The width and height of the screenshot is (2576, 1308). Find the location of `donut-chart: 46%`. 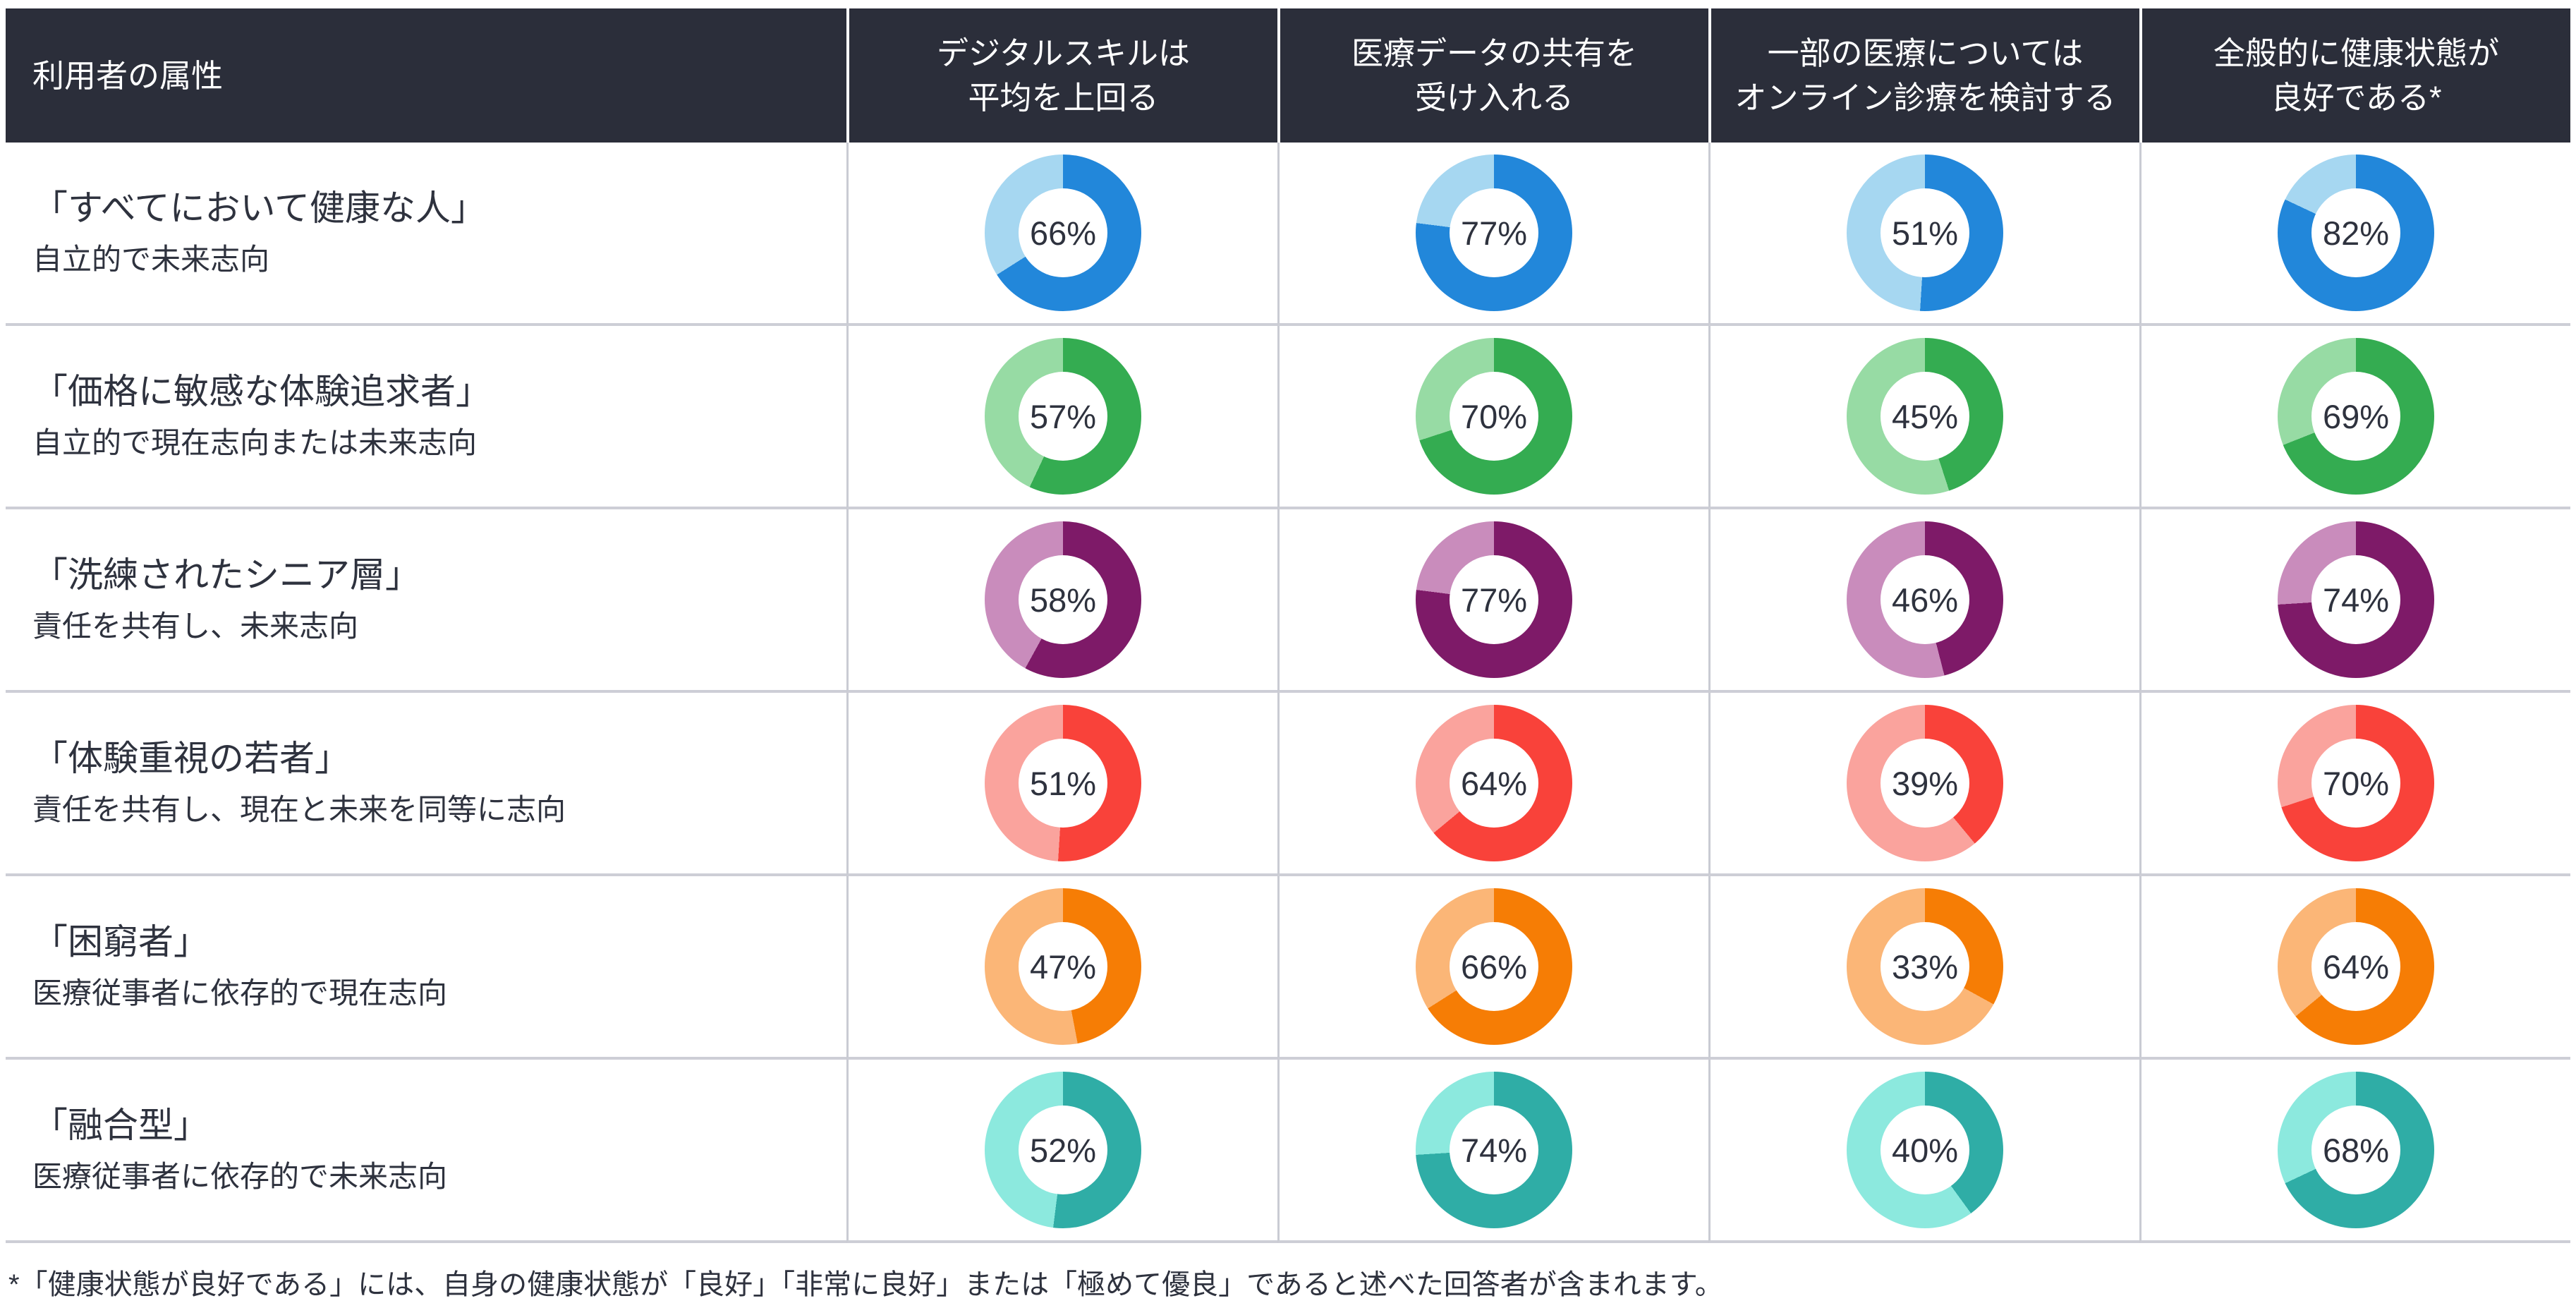

donut-chart: 46% is located at coordinates (1925, 599).